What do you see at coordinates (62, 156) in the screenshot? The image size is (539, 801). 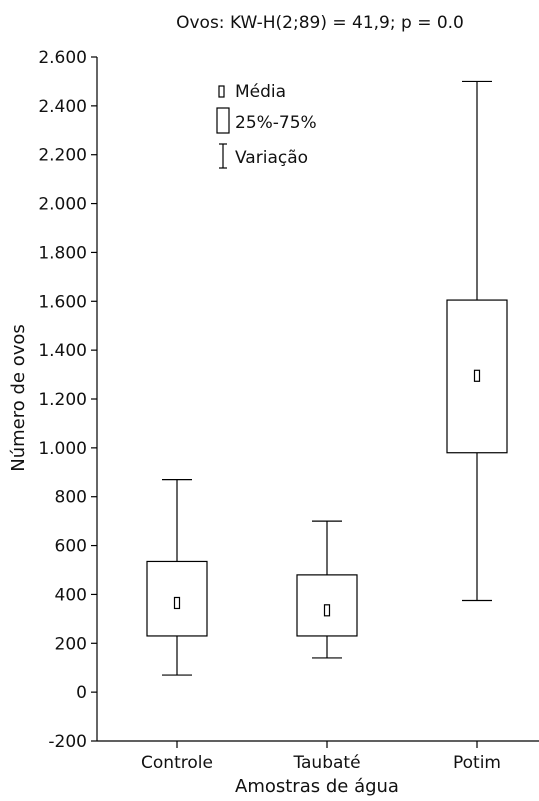 I see `y-tick-label: 2.200` at bounding box center [62, 156].